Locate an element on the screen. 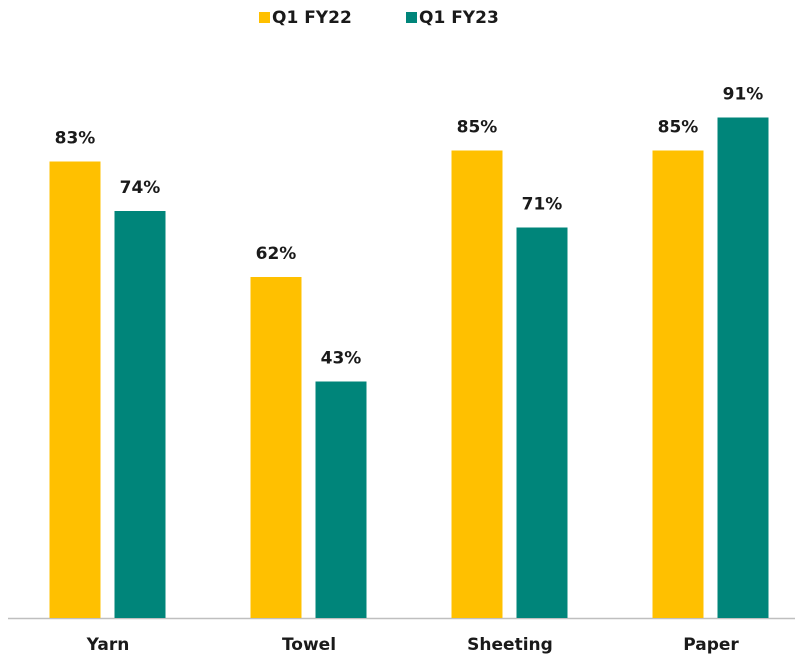 Image resolution: width=803 pixels, height=662 pixels. data-label: 43% is located at coordinates (341, 359).